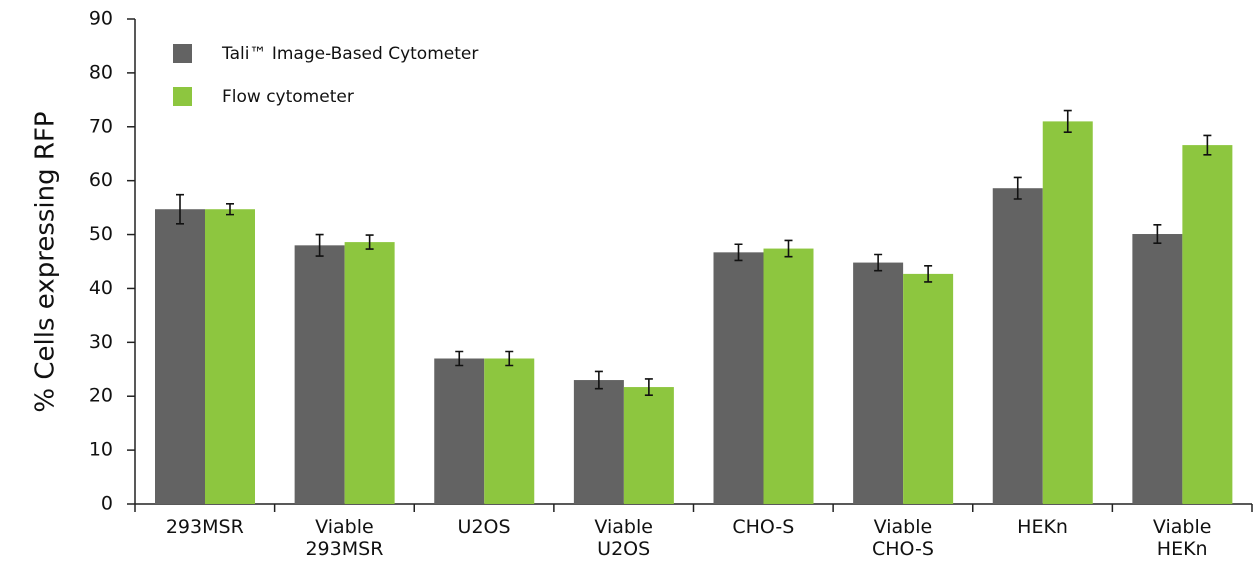  I want to click on y-tick-label: 0, so click(107, 504).